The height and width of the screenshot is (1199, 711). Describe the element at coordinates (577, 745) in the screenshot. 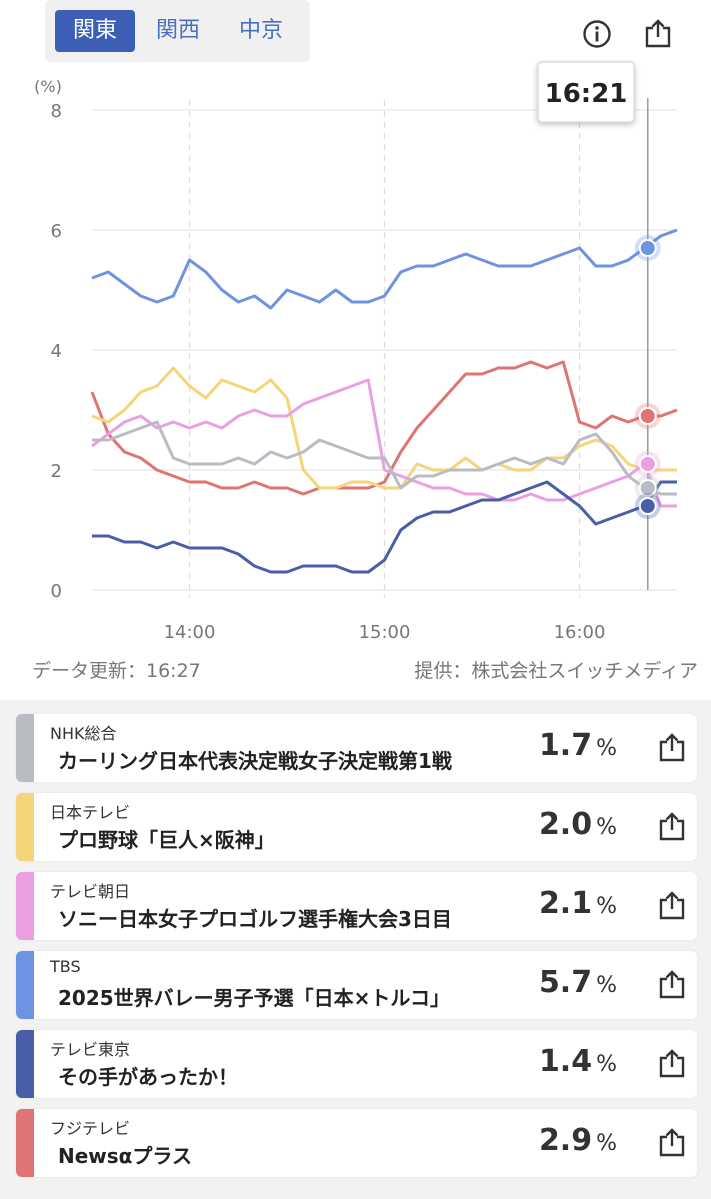

I see `rating-value: 1.7%` at that location.